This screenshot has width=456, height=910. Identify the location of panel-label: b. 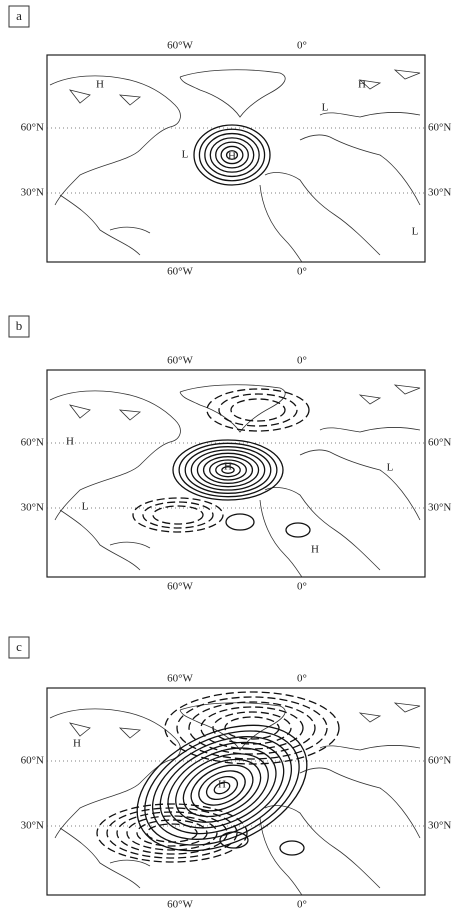
(19, 325).